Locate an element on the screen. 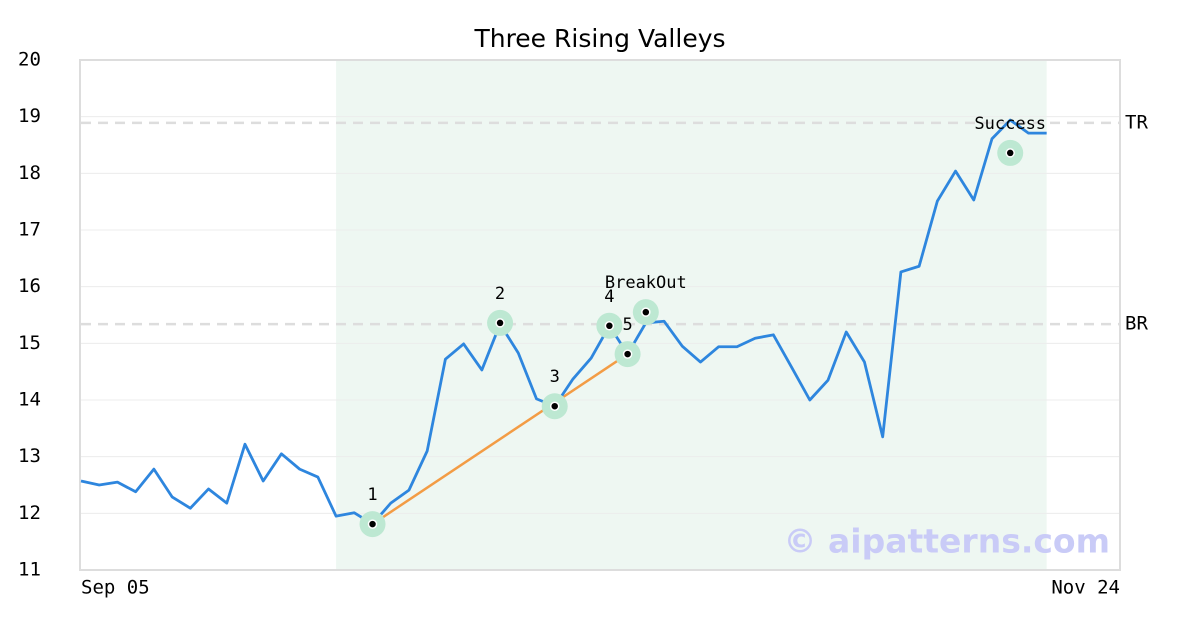 The width and height of the screenshot is (1200, 630). chart-title: Three Rising Valleys is located at coordinates (599, 38).